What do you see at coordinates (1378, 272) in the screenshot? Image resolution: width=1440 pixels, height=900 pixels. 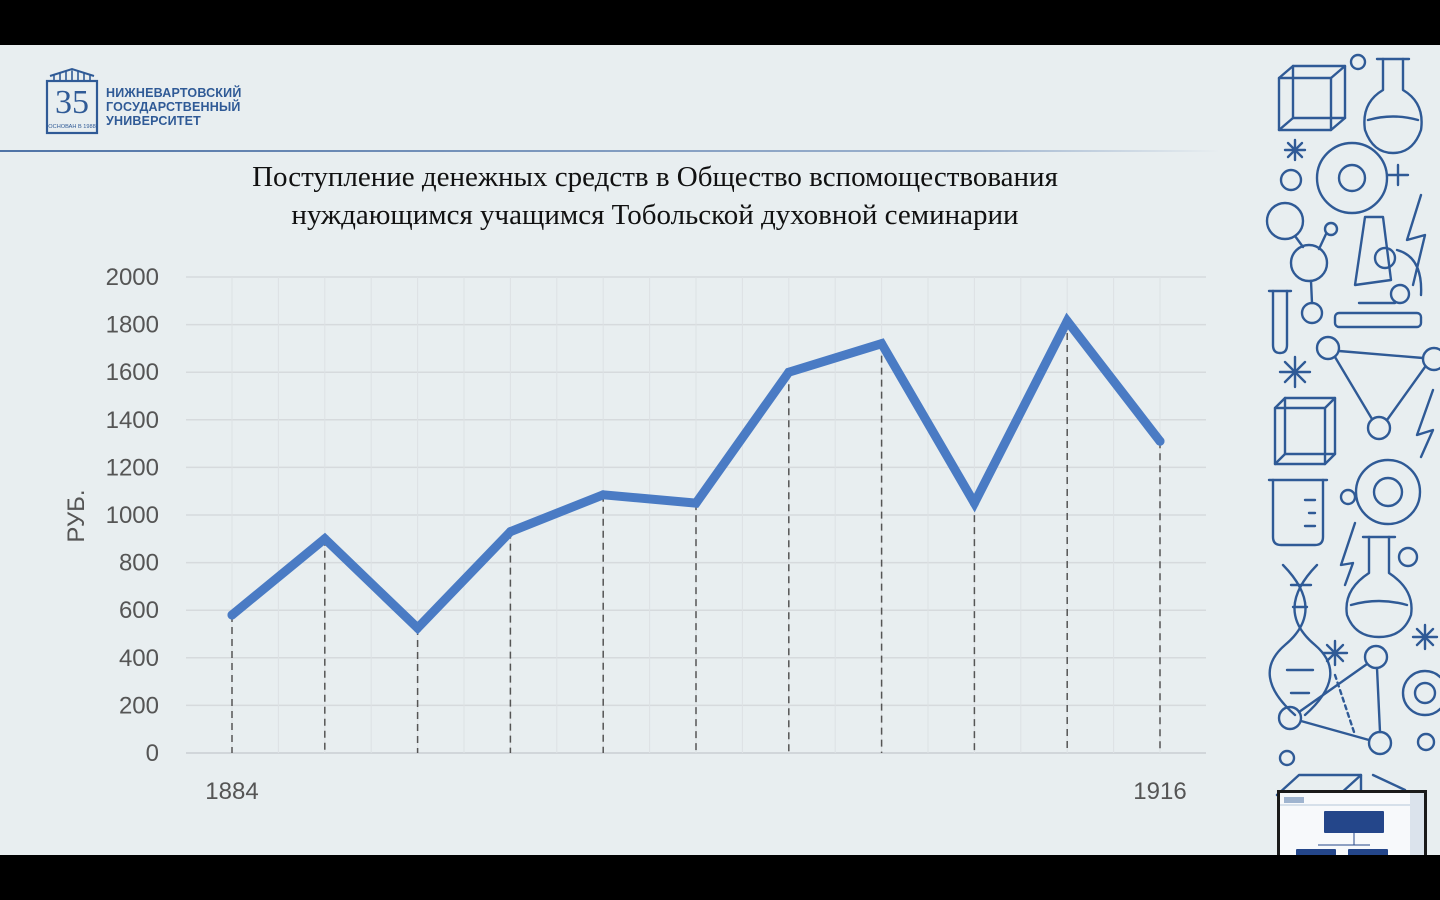 I see `microscope-icon` at bounding box center [1378, 272].